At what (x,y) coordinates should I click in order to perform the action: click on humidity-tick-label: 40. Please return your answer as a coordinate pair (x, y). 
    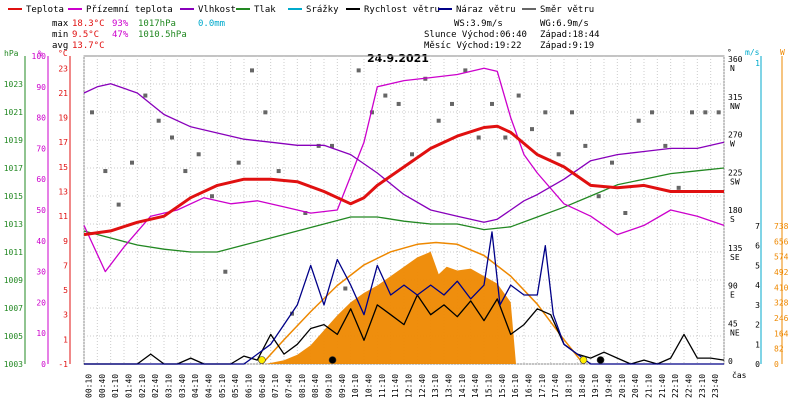
    Looking at the image, I should click on (41, 241).